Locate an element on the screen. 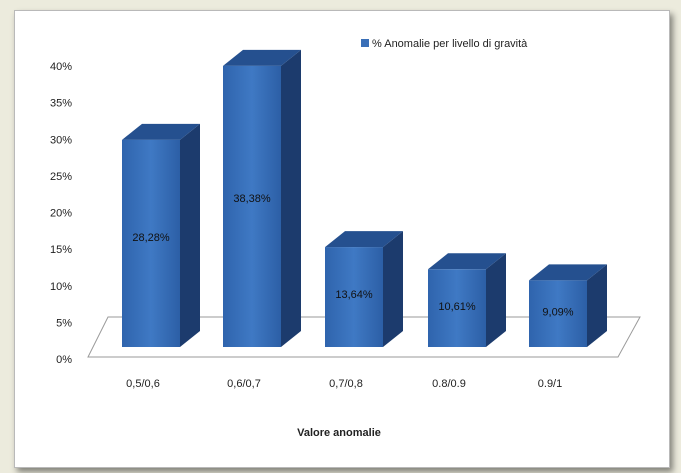 This screenshot has height=473, width=681. y-tick-label: 30% is located at coordinates (61, 140).